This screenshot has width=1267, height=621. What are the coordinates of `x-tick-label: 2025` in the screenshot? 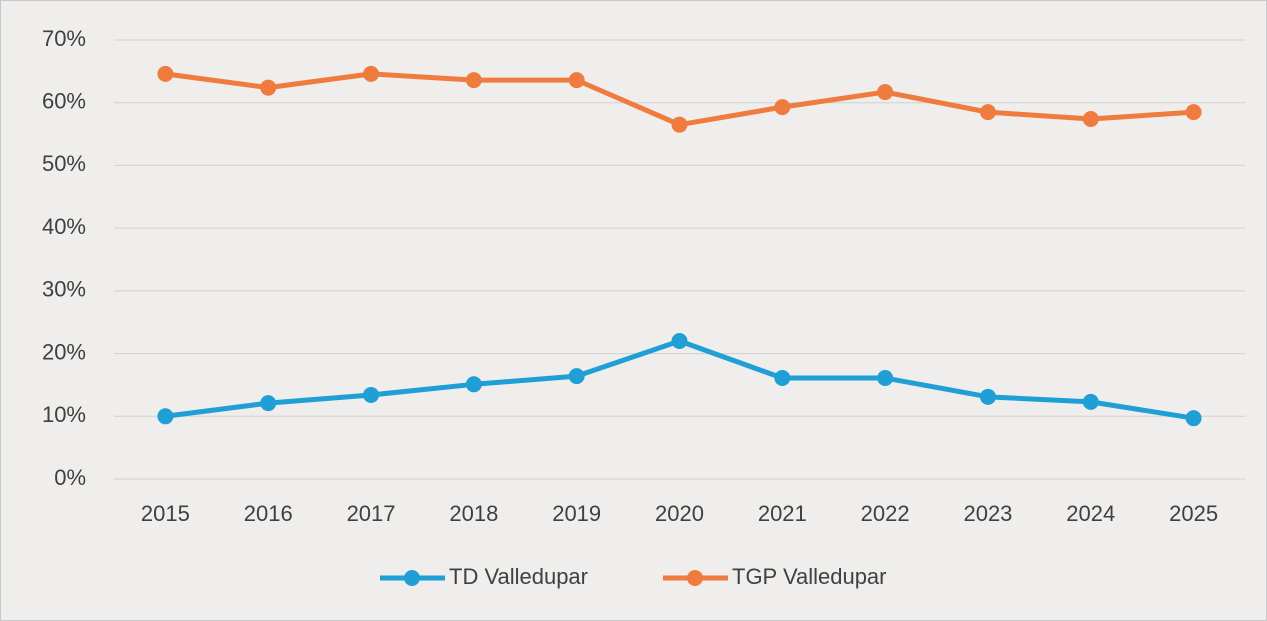 It's located at (1193, 513).